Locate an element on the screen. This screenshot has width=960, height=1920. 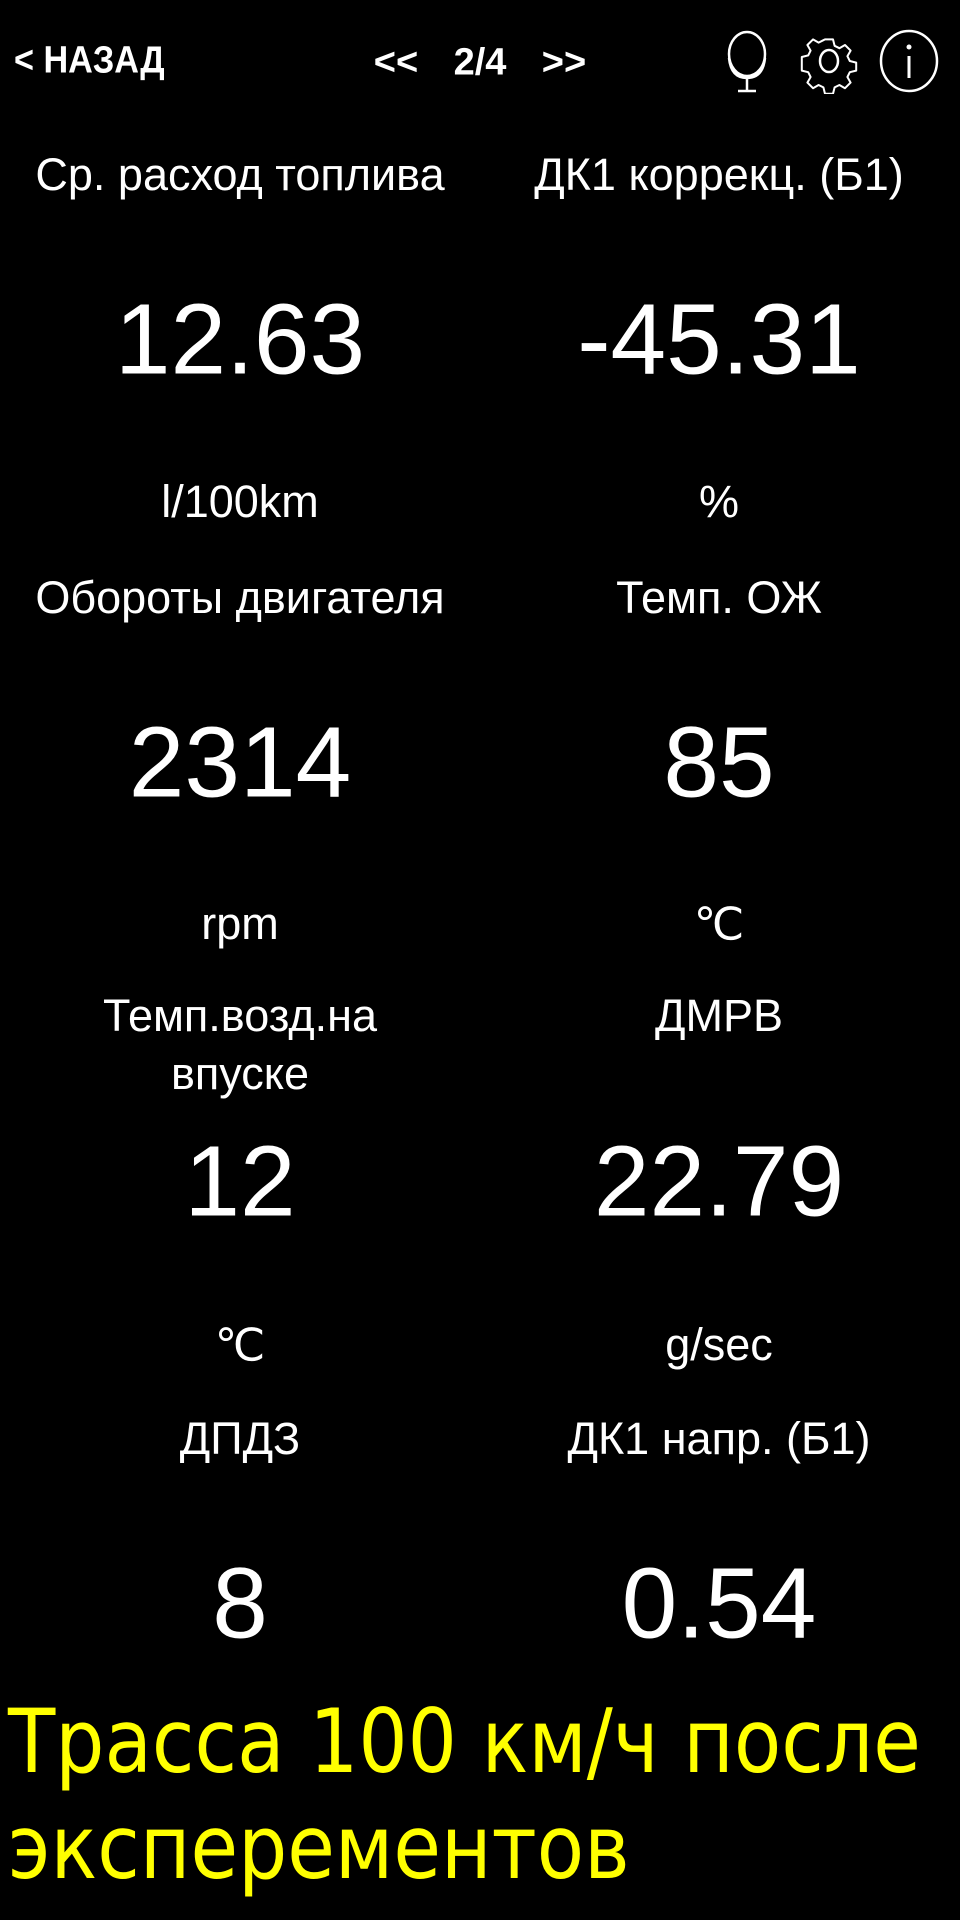
next-page-button: >> is located at coordinates (564, 62).